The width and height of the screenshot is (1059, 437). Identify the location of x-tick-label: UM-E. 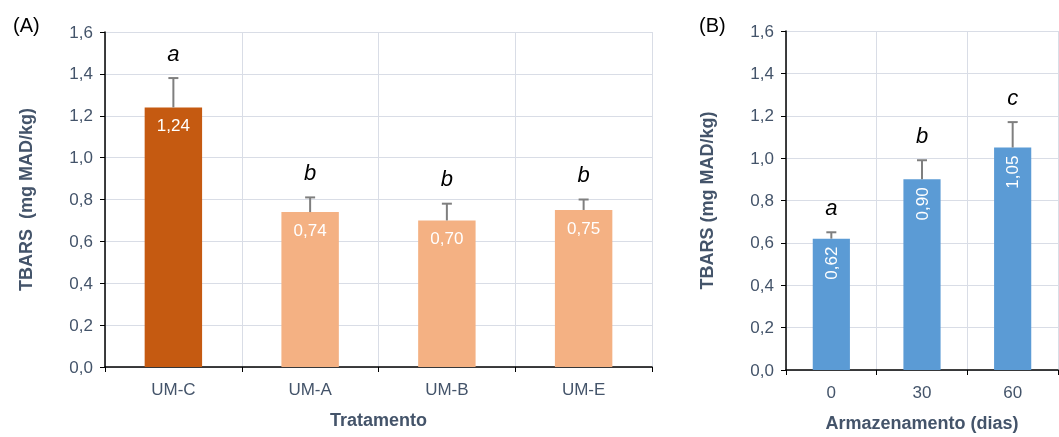
(583, 389).